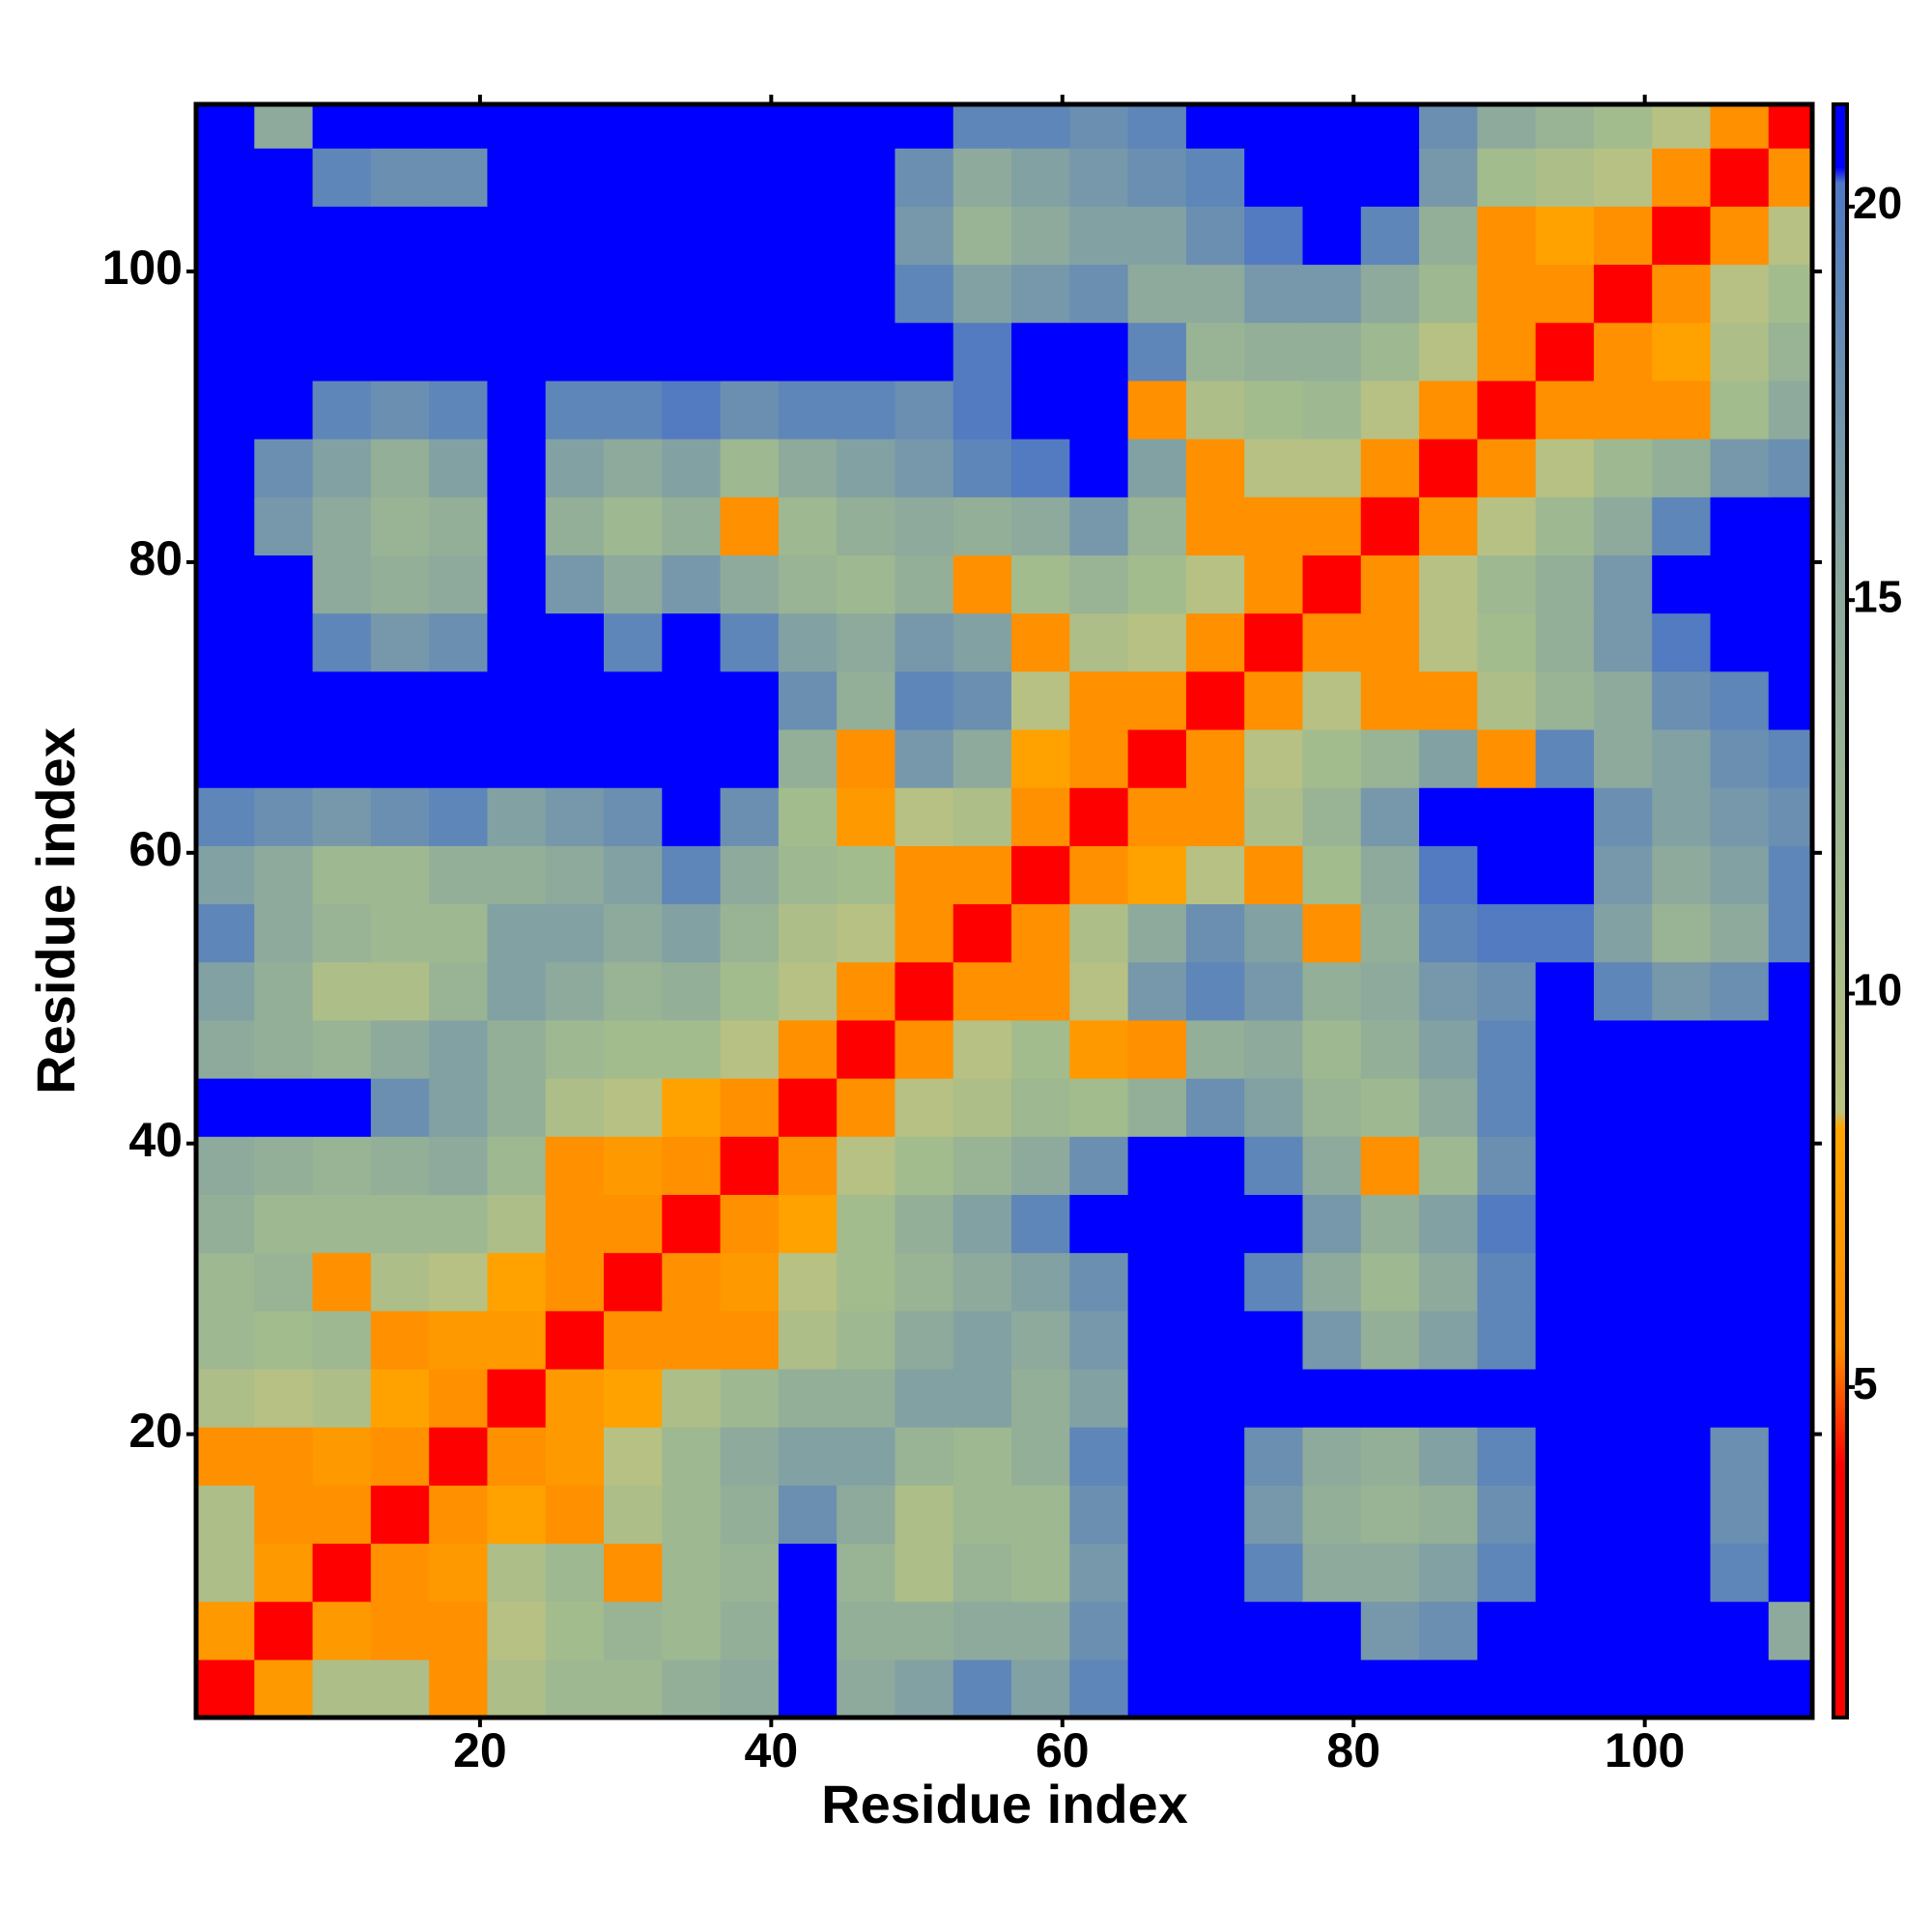  Describe the element at coordinates (1645, 1750) in the screenshot. I see `x-tick-label: 100` at that location.